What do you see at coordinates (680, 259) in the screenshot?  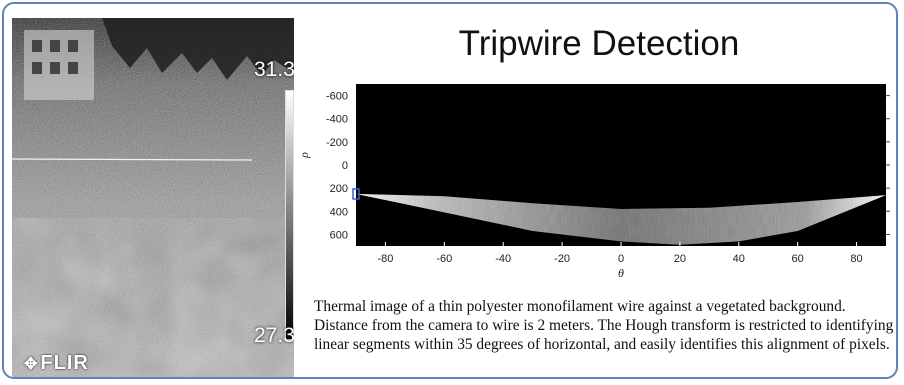 I see `x-tick-label: 20` at bounding box center [680, 259].